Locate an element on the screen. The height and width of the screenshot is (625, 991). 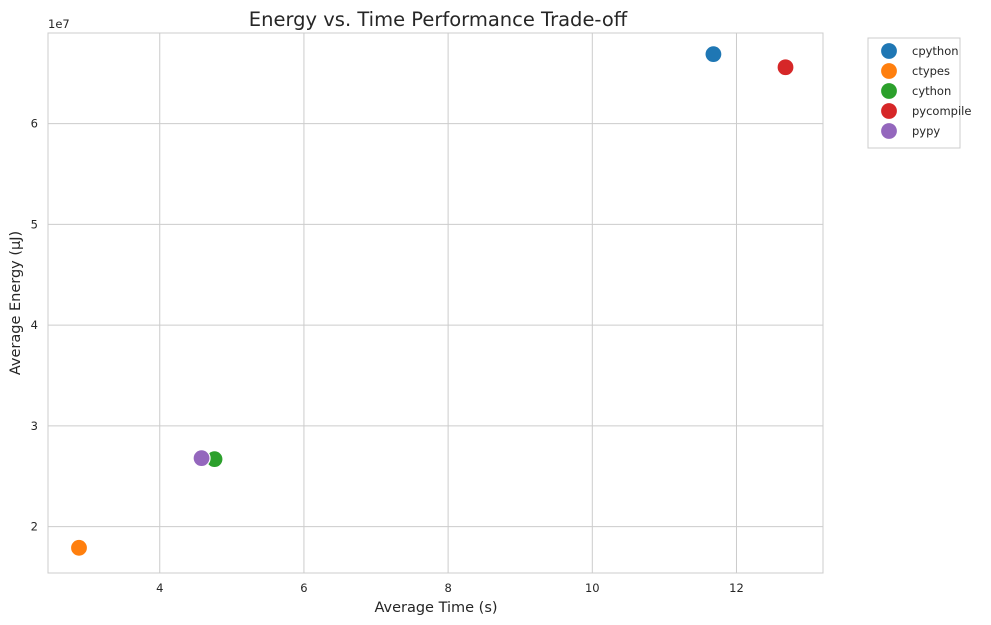
legend-marker-ctypes is located at coordinates (889, 71).